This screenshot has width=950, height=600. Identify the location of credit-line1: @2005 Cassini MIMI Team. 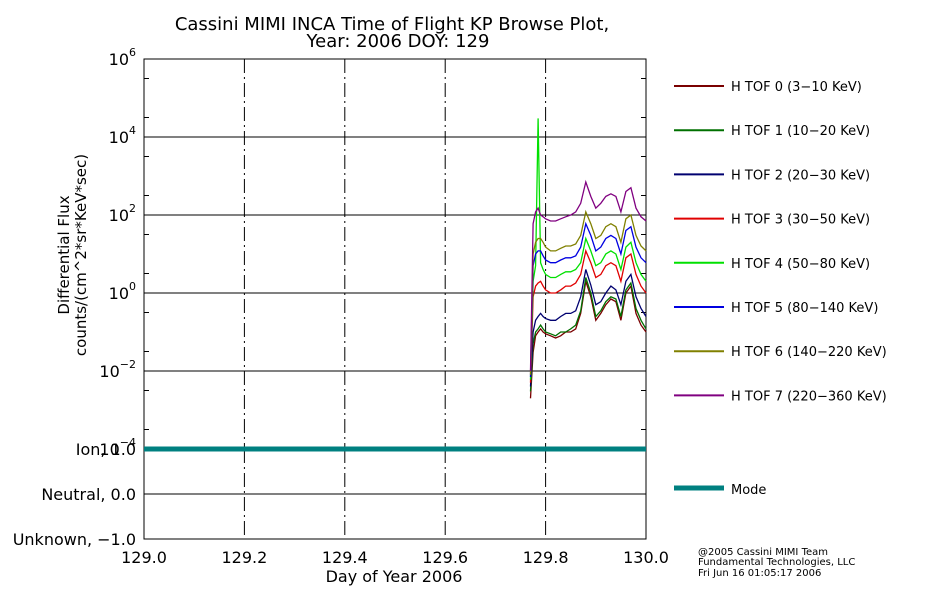
(763, 552).